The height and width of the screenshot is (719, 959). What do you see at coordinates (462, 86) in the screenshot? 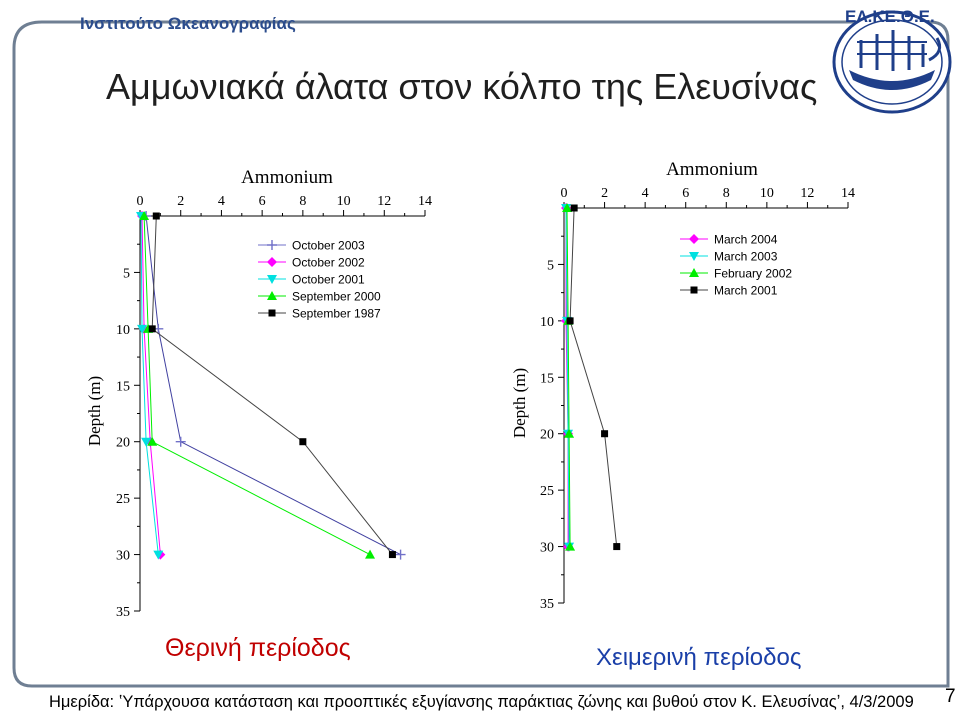
I see `slide-title: Αμμωνιακά άλατα στον κόλπο της Ελευσίνας` at bounding box center [462, 86].